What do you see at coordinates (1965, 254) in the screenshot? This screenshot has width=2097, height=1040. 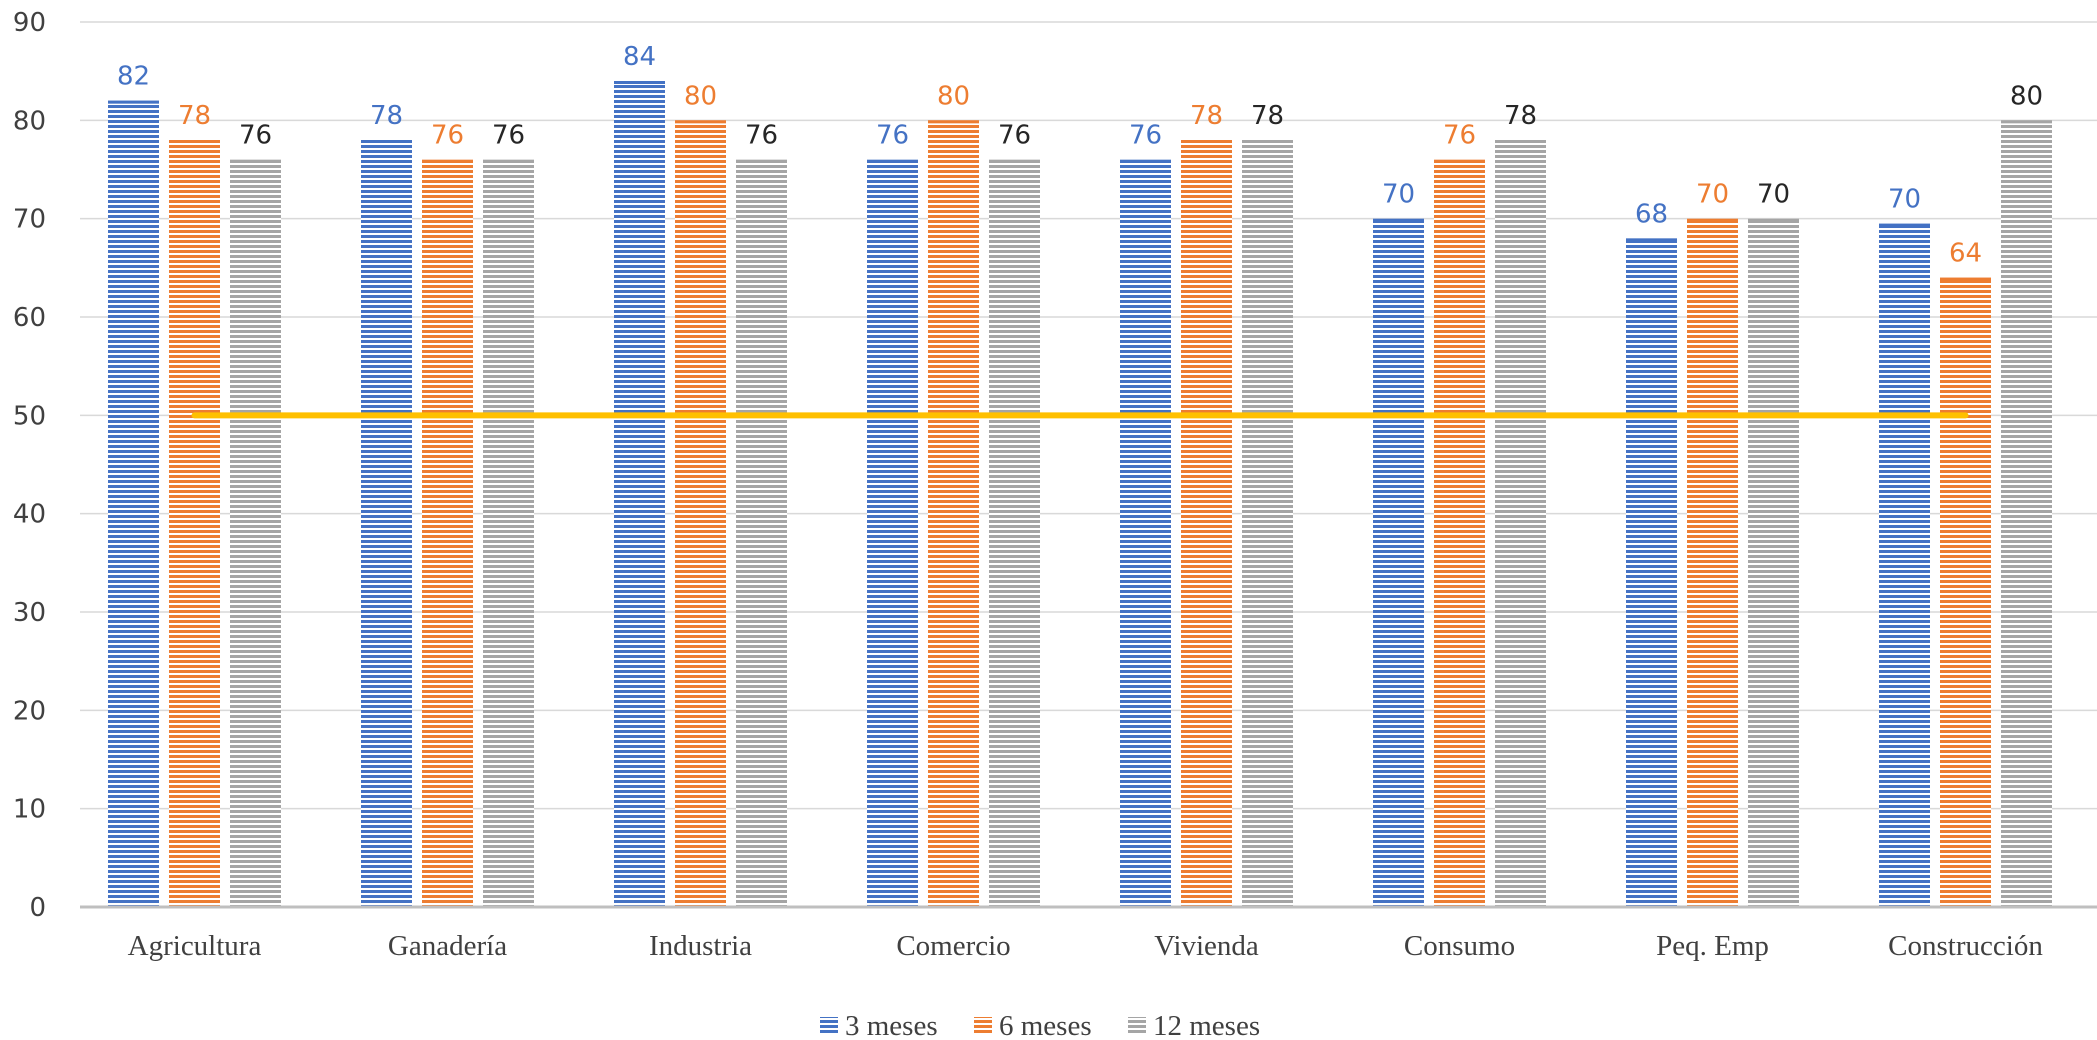 I see `data-label: 64` at bounding box center [1965, 254].